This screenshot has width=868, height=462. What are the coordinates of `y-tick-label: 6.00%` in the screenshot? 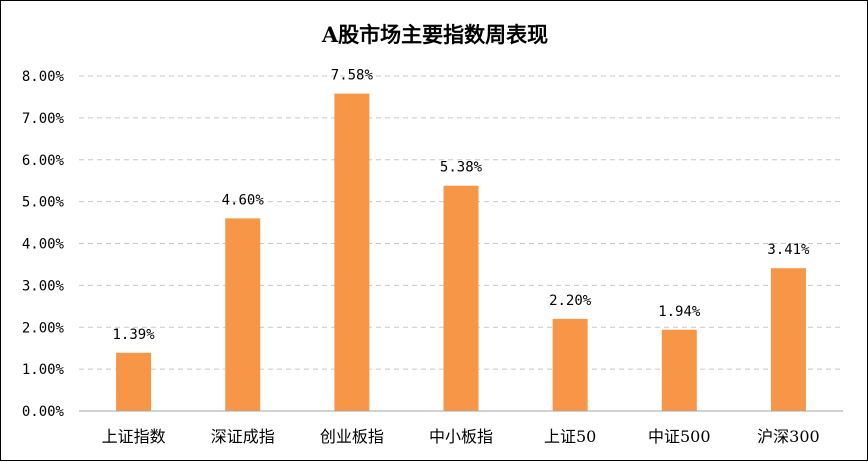 It's located at (43, 161).